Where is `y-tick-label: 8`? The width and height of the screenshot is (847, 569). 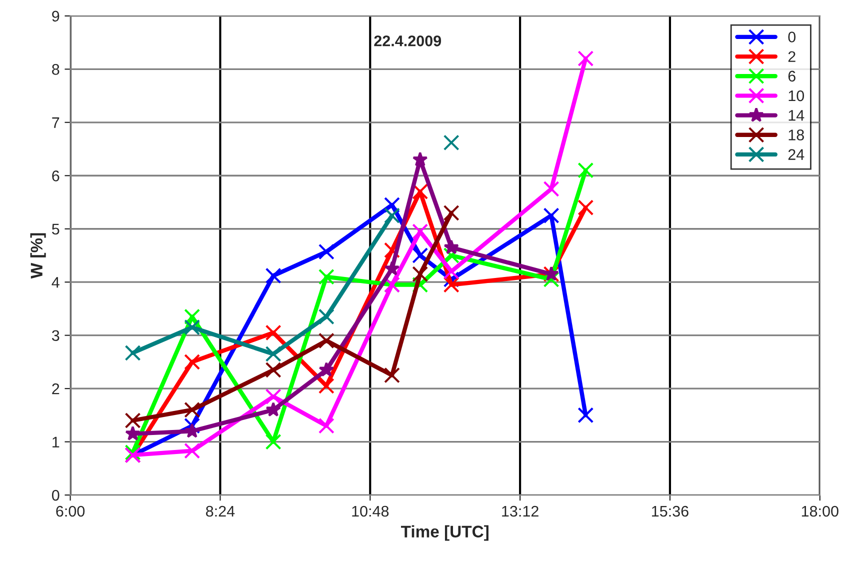
y-tick-label: 8 is located at coordinates (56, 69).